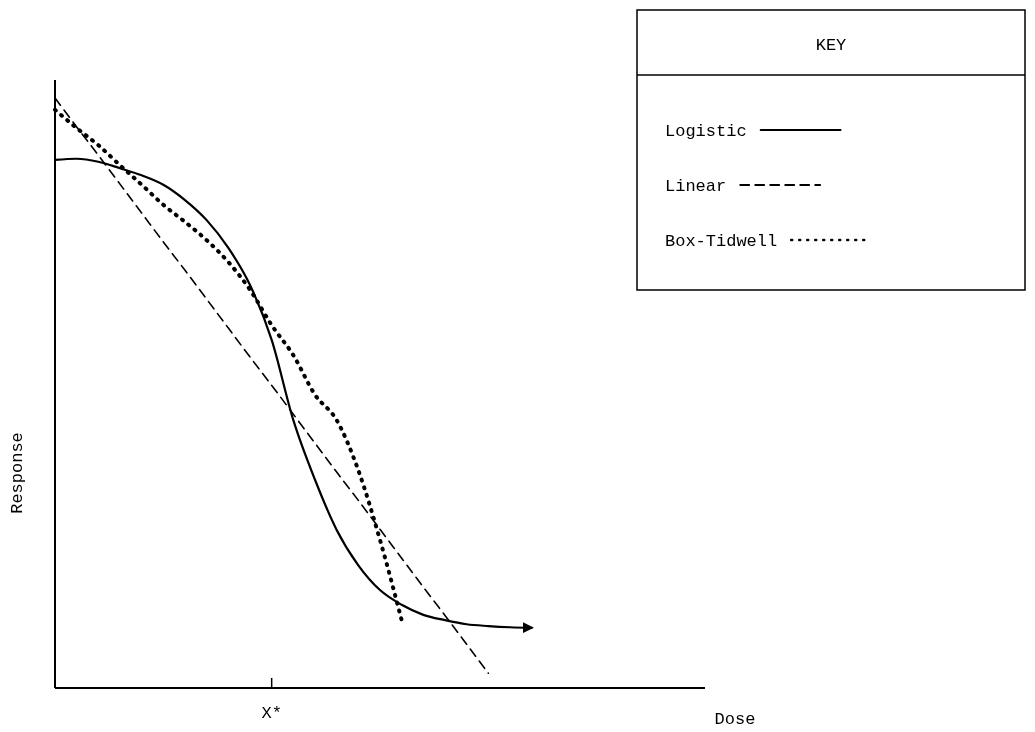 This screenshot has width=1035, height=732. What do you see at coordinates (831, 45) in the screenshot?
I see `legend-title: KEY` at bounding box center [831, 45].